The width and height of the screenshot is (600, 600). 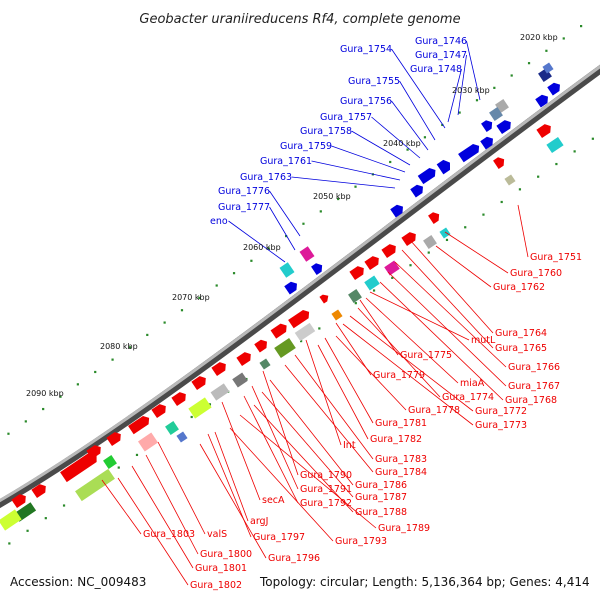 I want to click on gene-label-reverse: Gura_1800, so click(x=226, y=554).